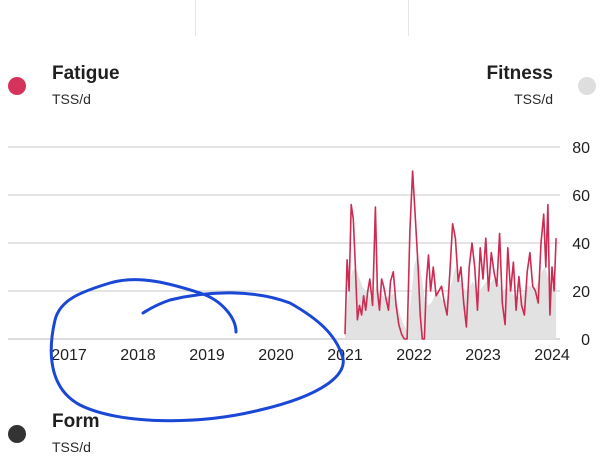  Describe the element at coordinates (310, 355) in the screenshot. I see `x-axis-ticks: 2017 2018 2019 2020 2021 2022 2023 2024` at that location.